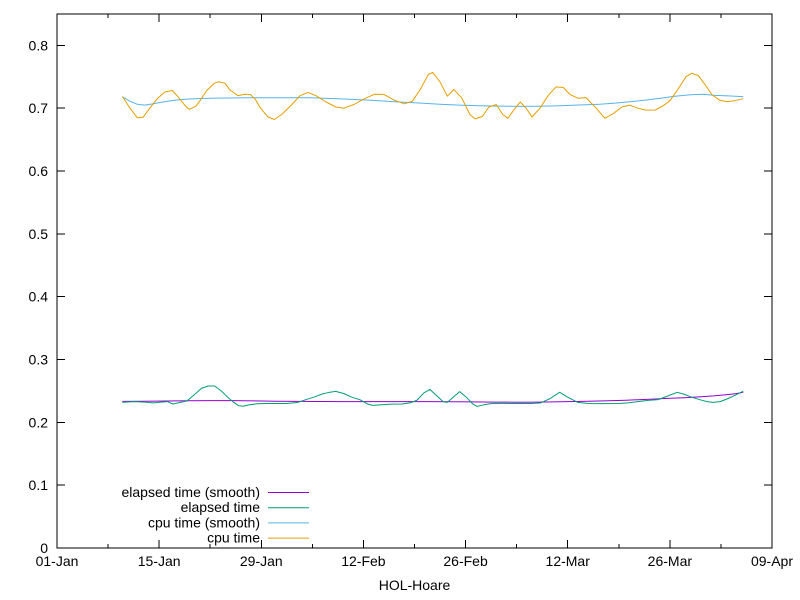 This screenshot has height=600, width=800. What do you see at coordinates (44, 548) in the screenshot?
I see `y-tick-label: 0` at bounding box center [44, 548].